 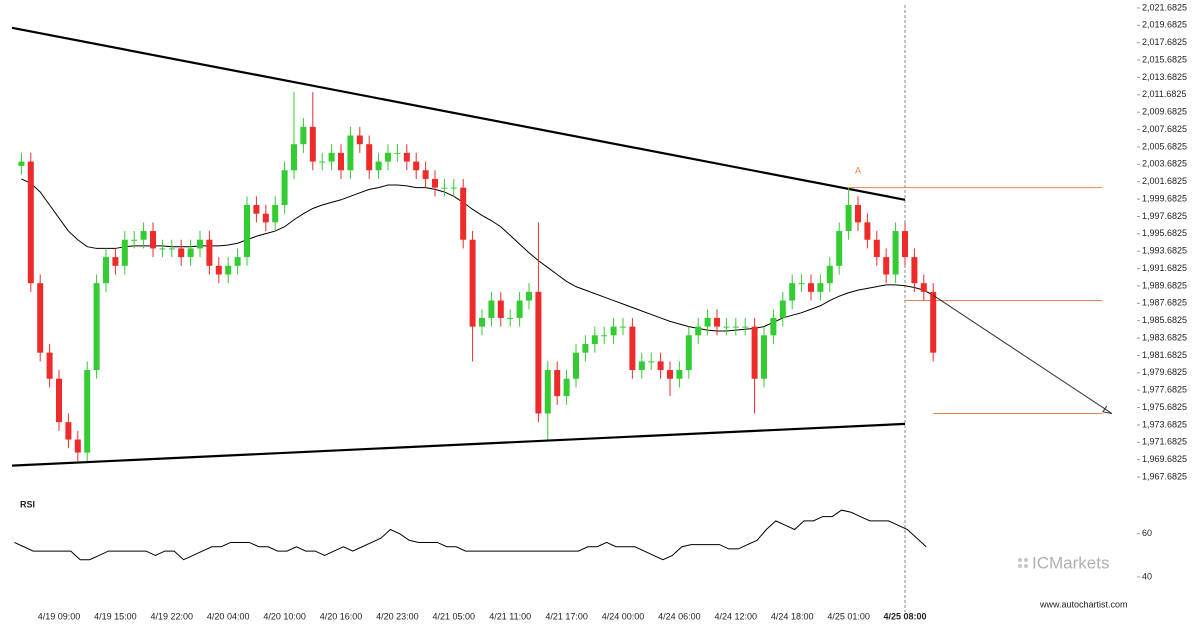 What do you see at coordinates (1164, 442) in the screenshot?
I see `y-tick-label: 1,971.6825` at bounding box center [1164, 442].